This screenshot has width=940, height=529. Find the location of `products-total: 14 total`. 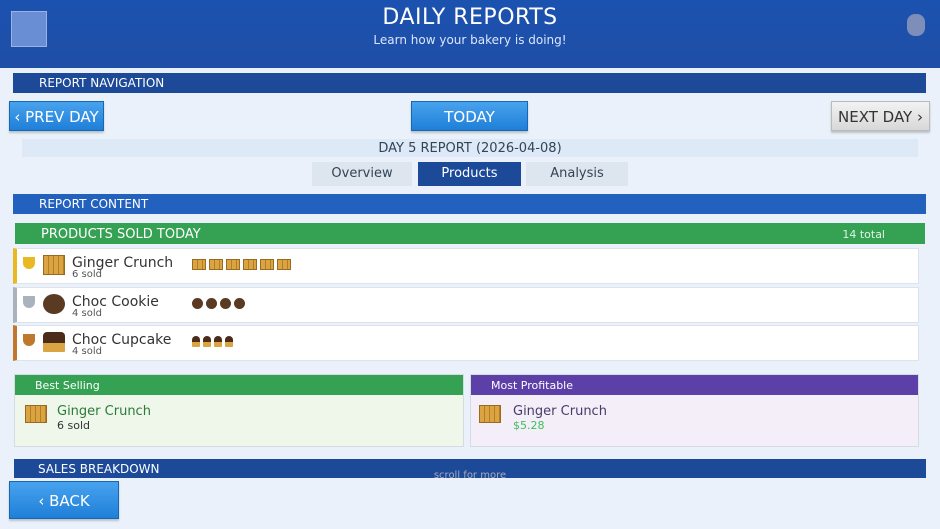

products-total: 14 total is located at coordinates (863, 234).